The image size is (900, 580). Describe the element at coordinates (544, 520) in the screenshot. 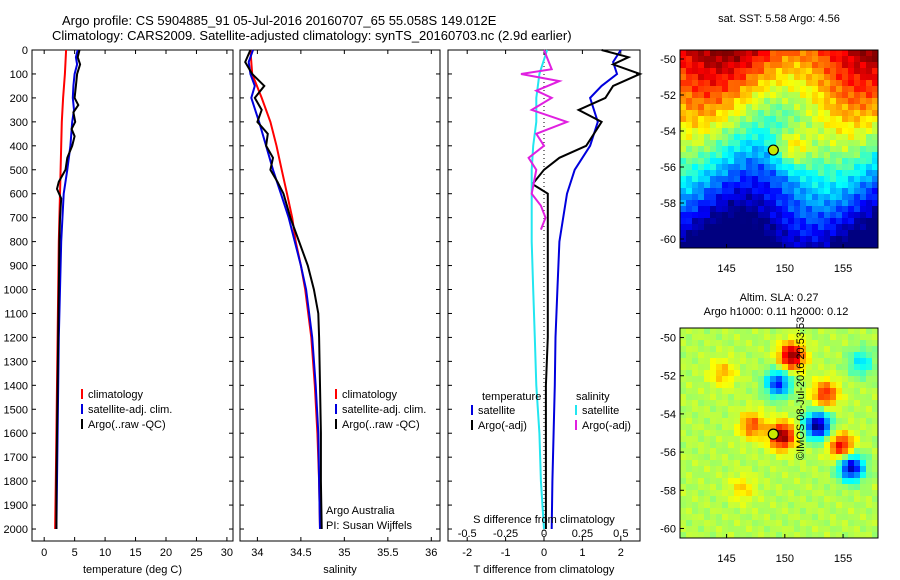

I see `x2-axis-label: S difference from climatology` at that location.